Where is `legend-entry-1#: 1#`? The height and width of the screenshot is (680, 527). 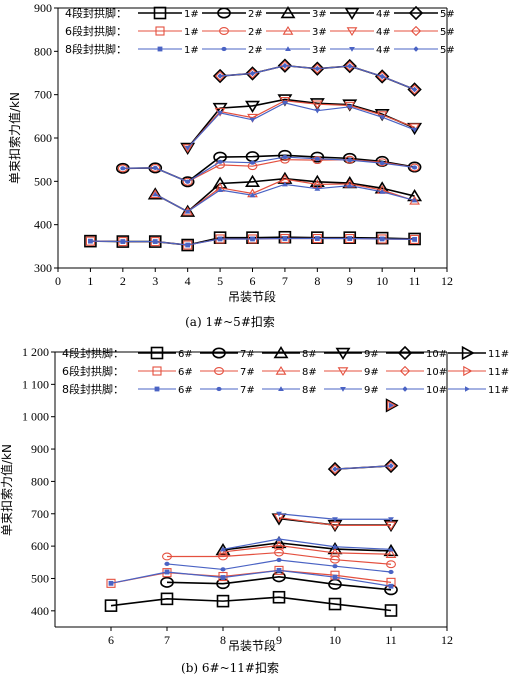 legend-entry-1#: 1# is located at coordinates (191, 50).